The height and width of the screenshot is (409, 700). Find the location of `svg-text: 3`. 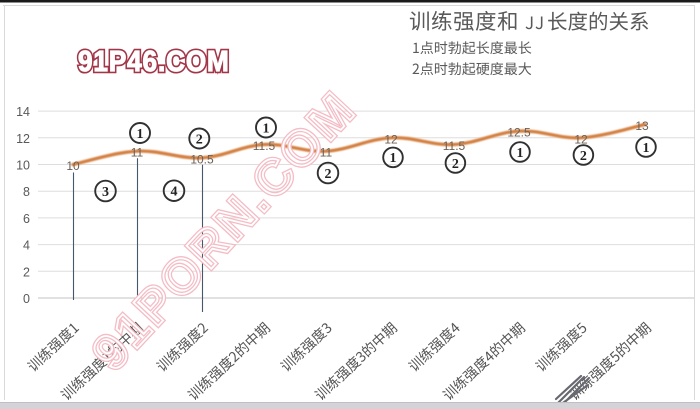

svg-text: 3 is located at coordinates (105, 192).